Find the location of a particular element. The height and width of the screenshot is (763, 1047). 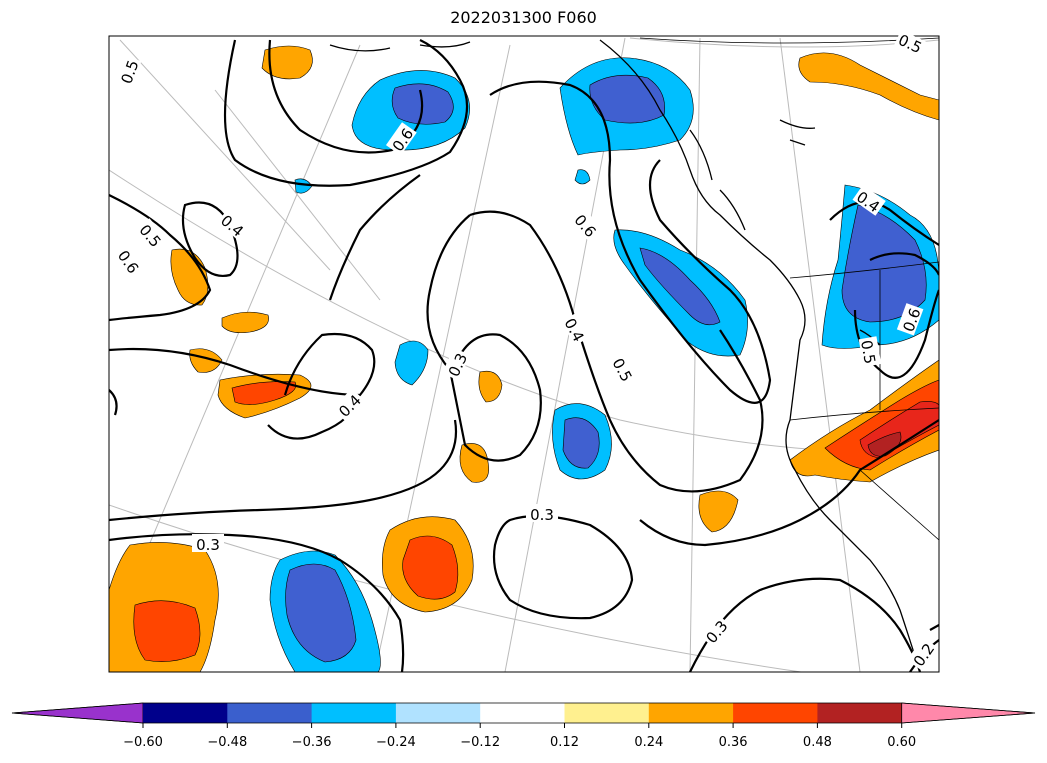

colorbar-tick-label: −0.24 is located at coordinates (396, 742).